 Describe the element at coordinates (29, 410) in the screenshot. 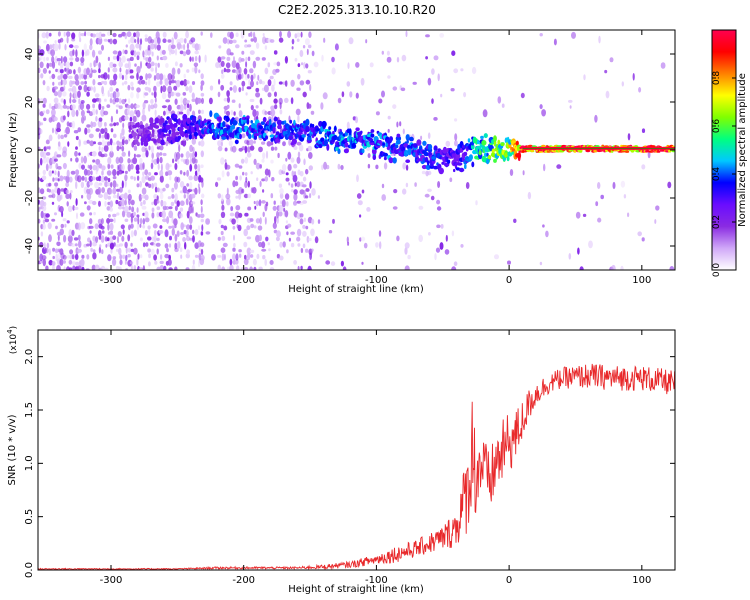

I see `y-tick-label: 1.5` at that location.